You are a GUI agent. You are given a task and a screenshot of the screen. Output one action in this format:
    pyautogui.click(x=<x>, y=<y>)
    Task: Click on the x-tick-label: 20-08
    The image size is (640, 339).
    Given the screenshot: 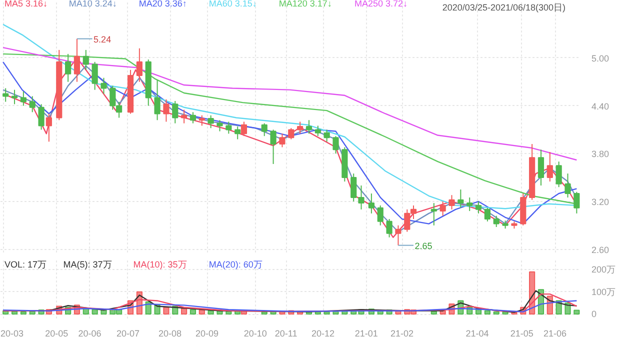 What is the action you would take?
    pyautogui.click(x=170, y=333)
    